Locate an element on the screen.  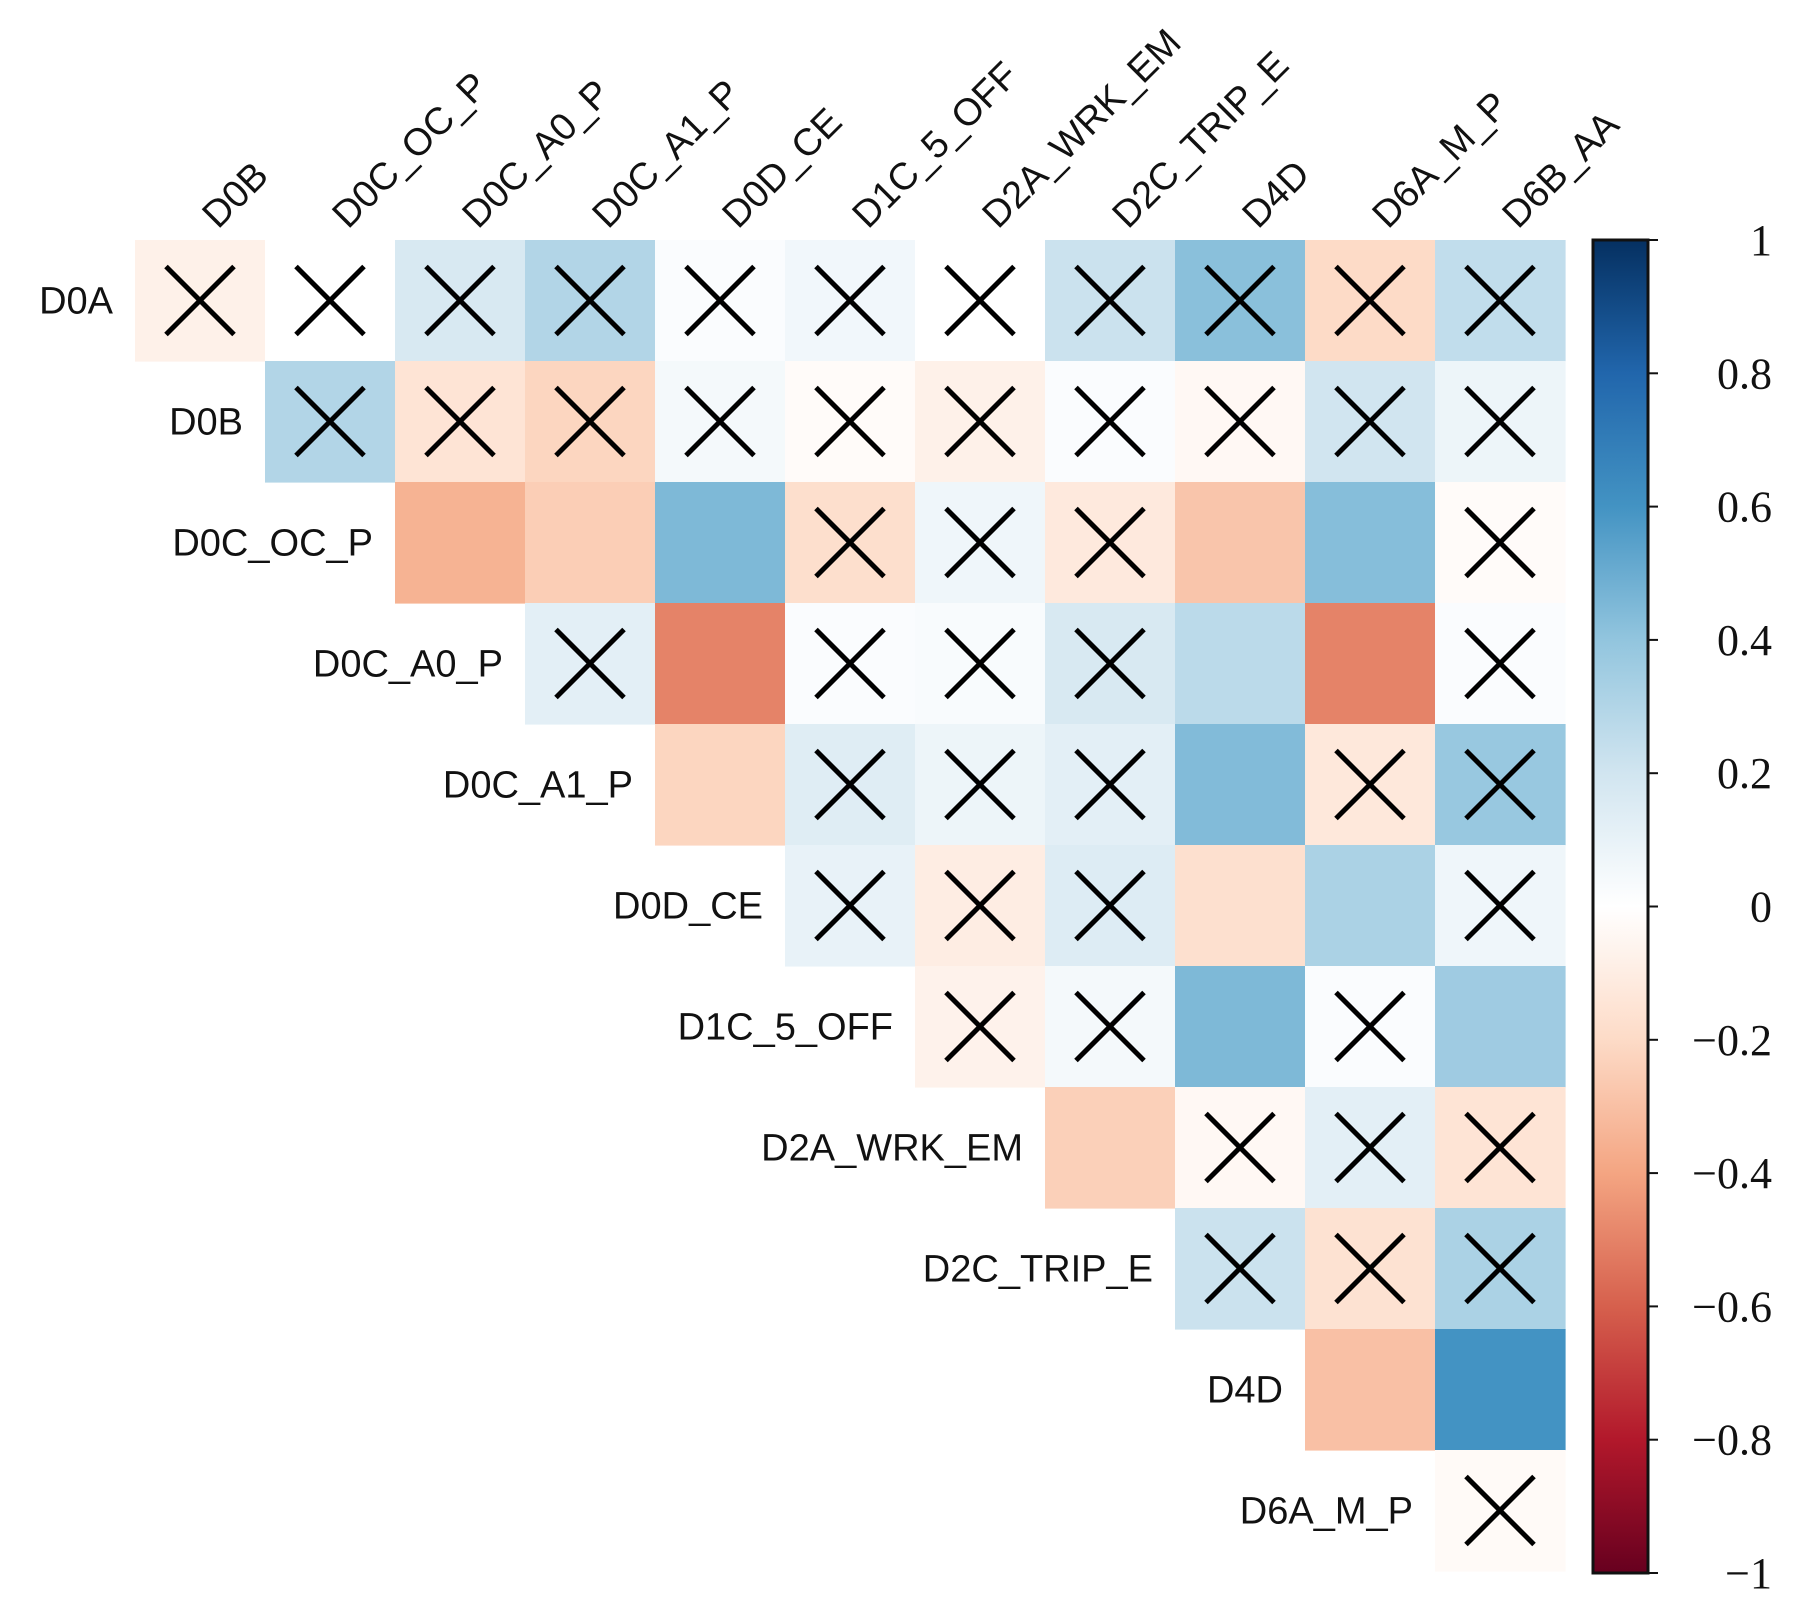
row-label: D2C_TRIP_E is located at coordinates (1038, 1270).